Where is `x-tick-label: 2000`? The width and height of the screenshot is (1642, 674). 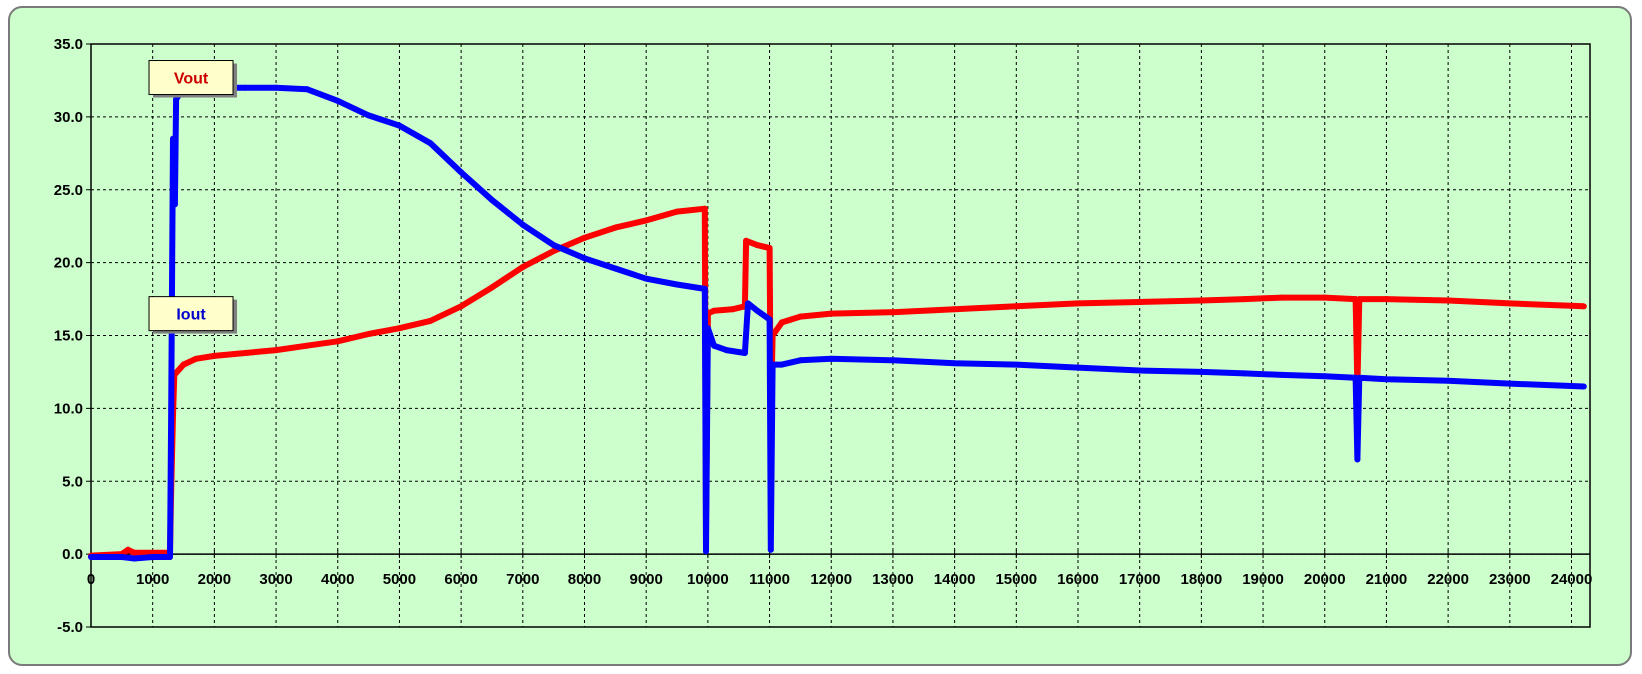 x-tick-label: 2000 is located at coordinates (214, 579).